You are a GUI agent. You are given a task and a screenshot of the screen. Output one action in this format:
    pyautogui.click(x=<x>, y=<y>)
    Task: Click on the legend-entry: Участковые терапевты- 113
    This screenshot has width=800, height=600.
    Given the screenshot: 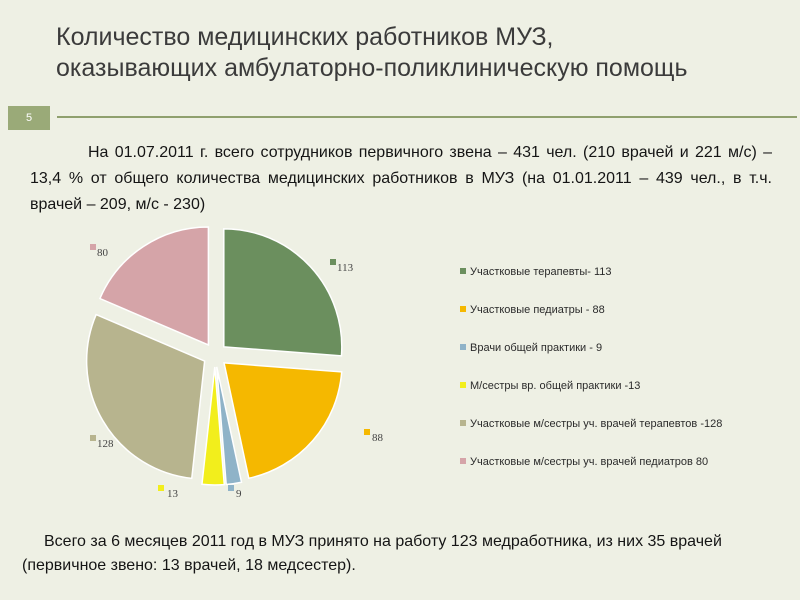 What is the action you would take?
    pyautogui.click(x=541, y=272)
    